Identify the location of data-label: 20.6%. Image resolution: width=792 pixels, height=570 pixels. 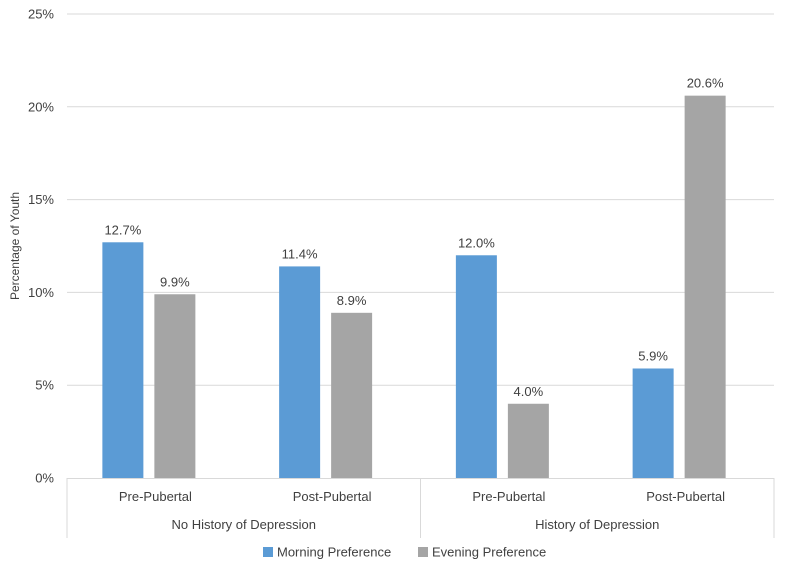
(705, 83).